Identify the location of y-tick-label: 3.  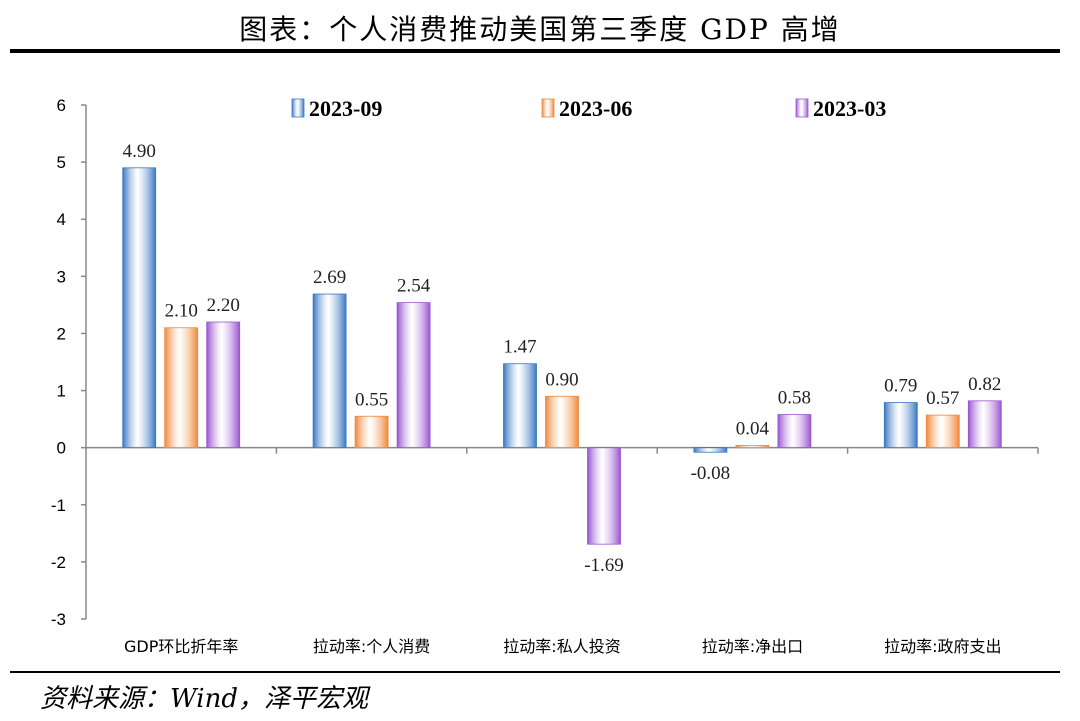
(61, 276).